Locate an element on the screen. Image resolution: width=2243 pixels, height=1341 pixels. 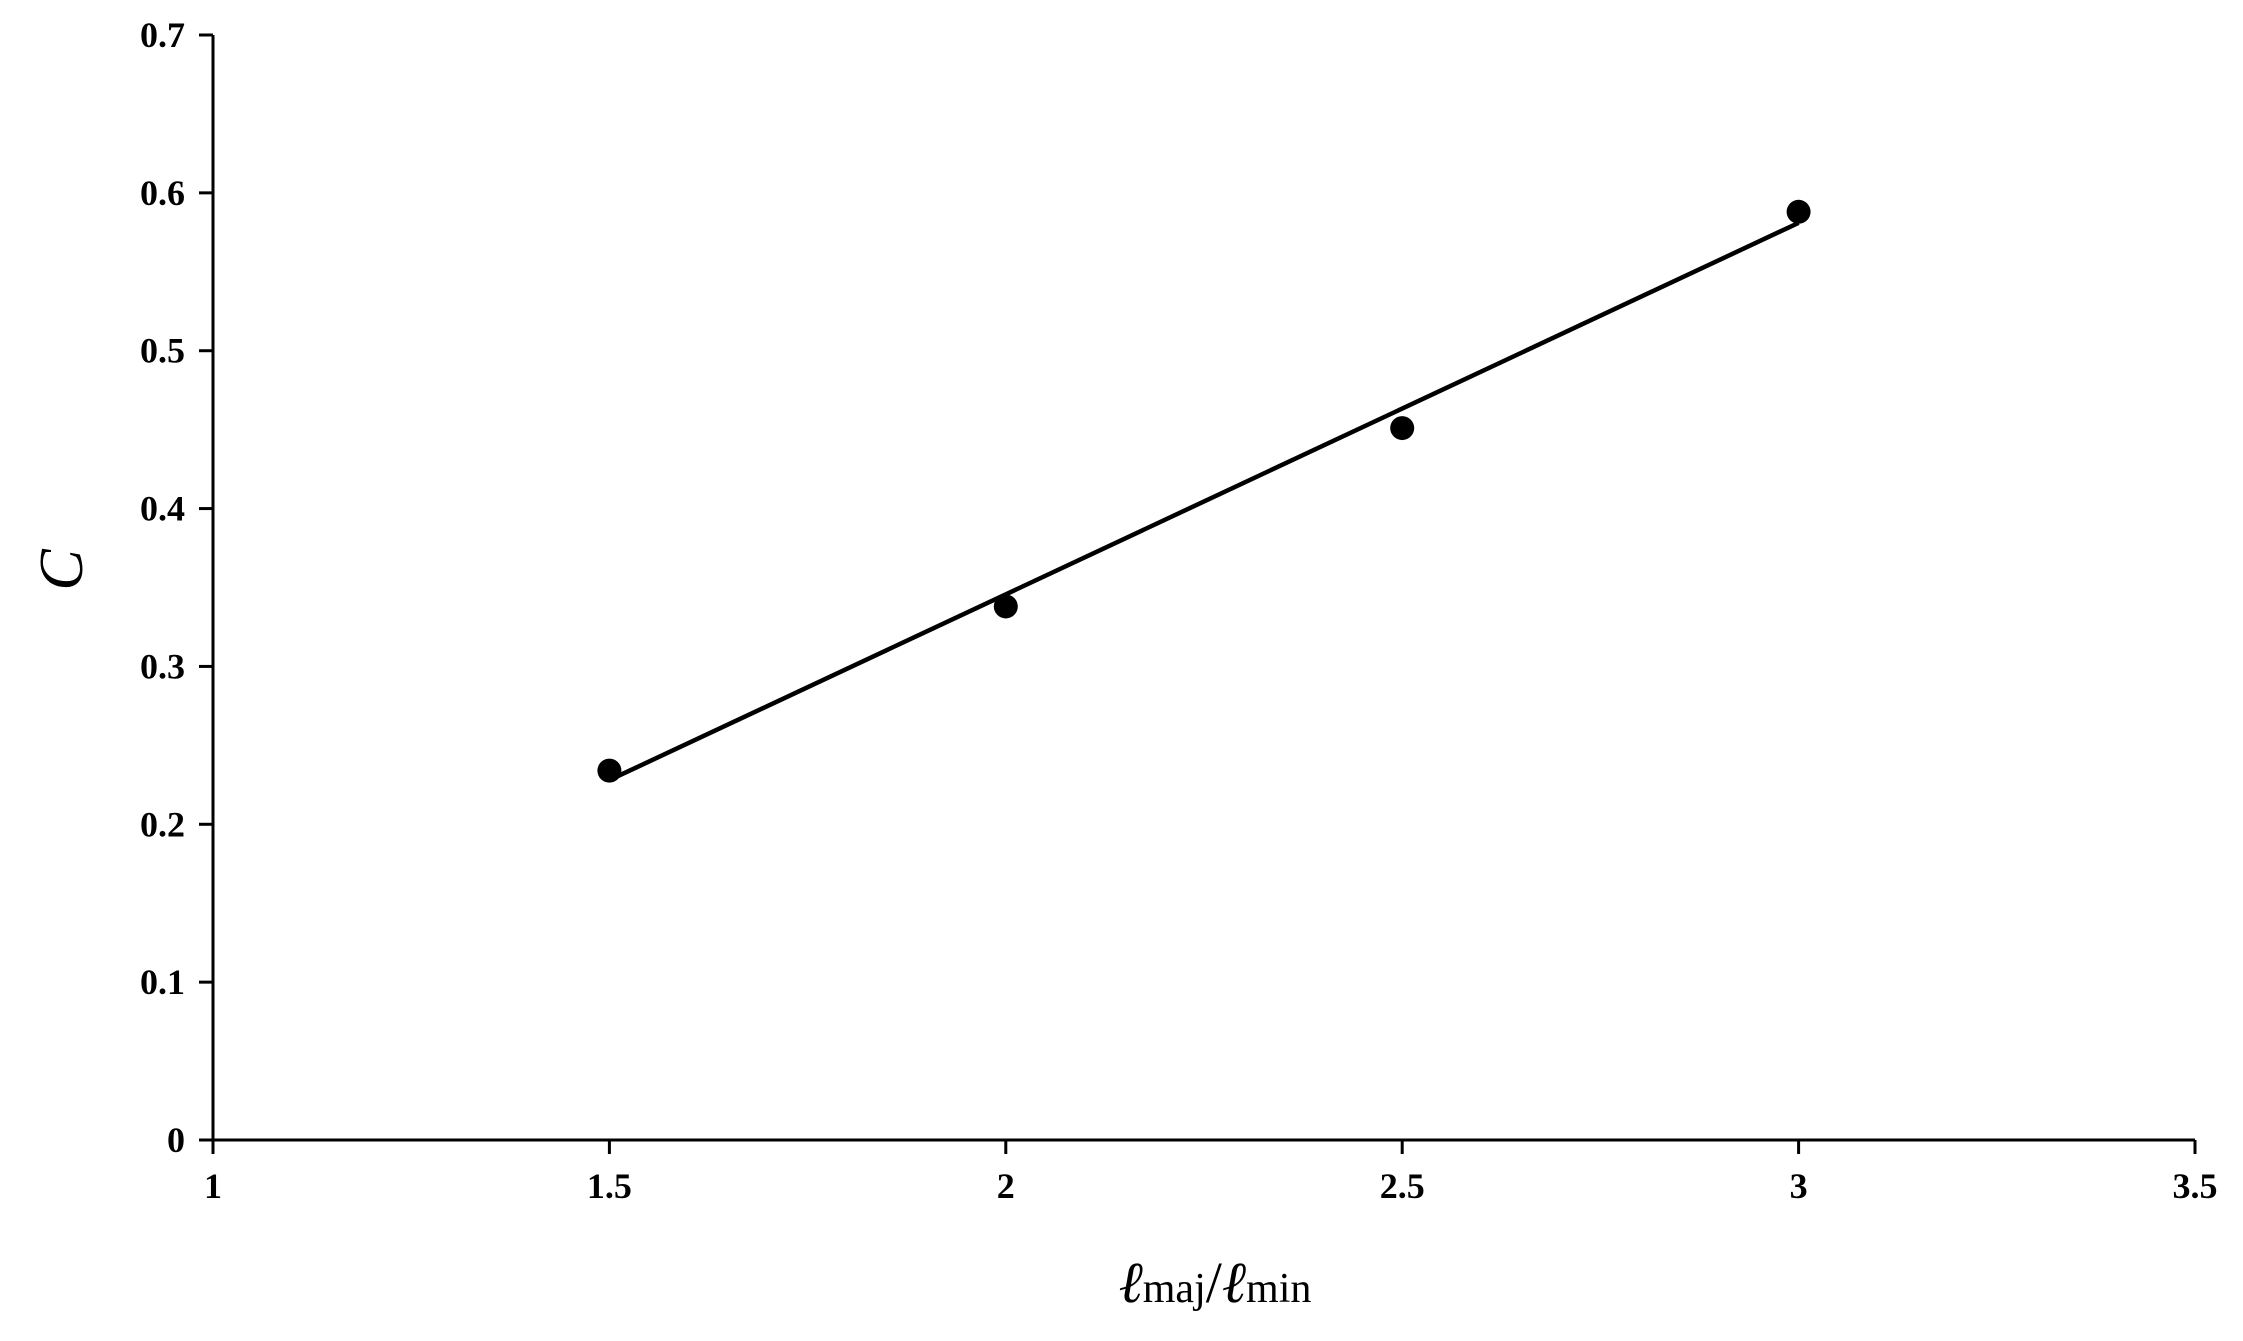
x-axis-title: ℓmaj/ℓmin is located at coordinates (1215, 1282).